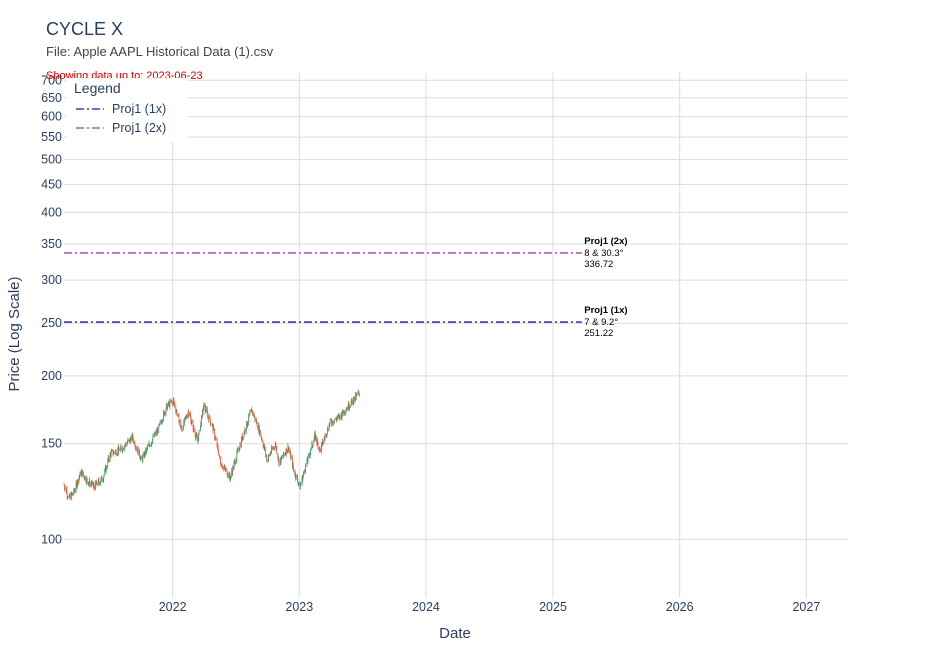  Describe the element at coordinates (121, 109) in the screenshot. I see `legend-item-1: Proj1 (1x)` at that location.